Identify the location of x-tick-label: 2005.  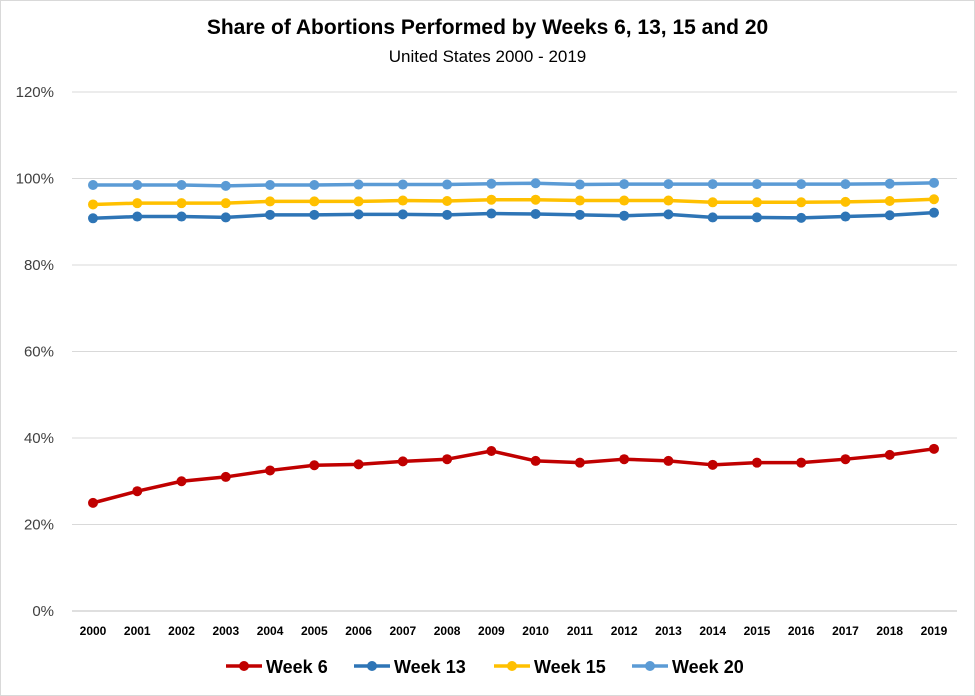
(314, 631).